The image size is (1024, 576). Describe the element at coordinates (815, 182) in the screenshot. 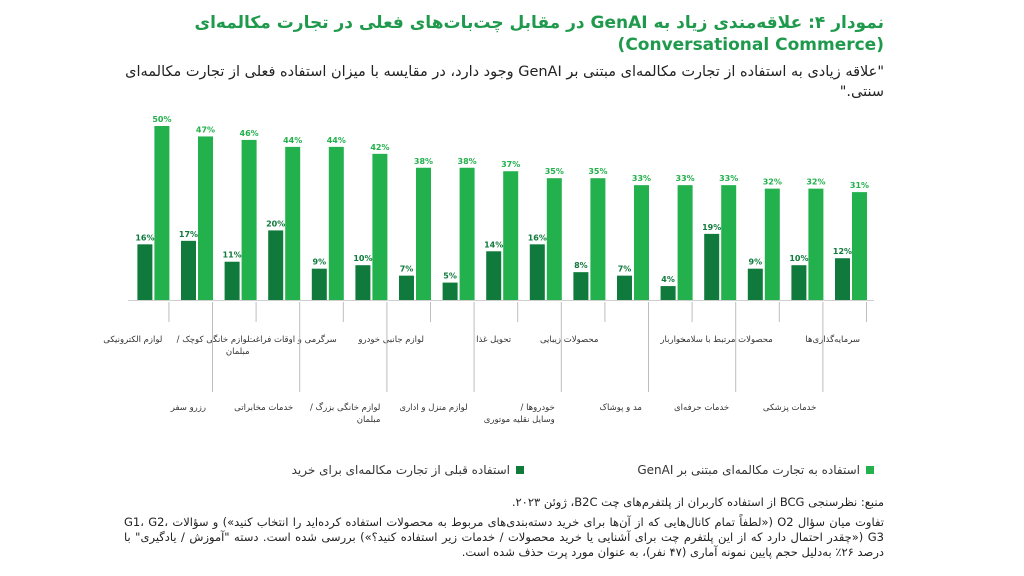

I see `data-label-genai-1: 32%` at that location.